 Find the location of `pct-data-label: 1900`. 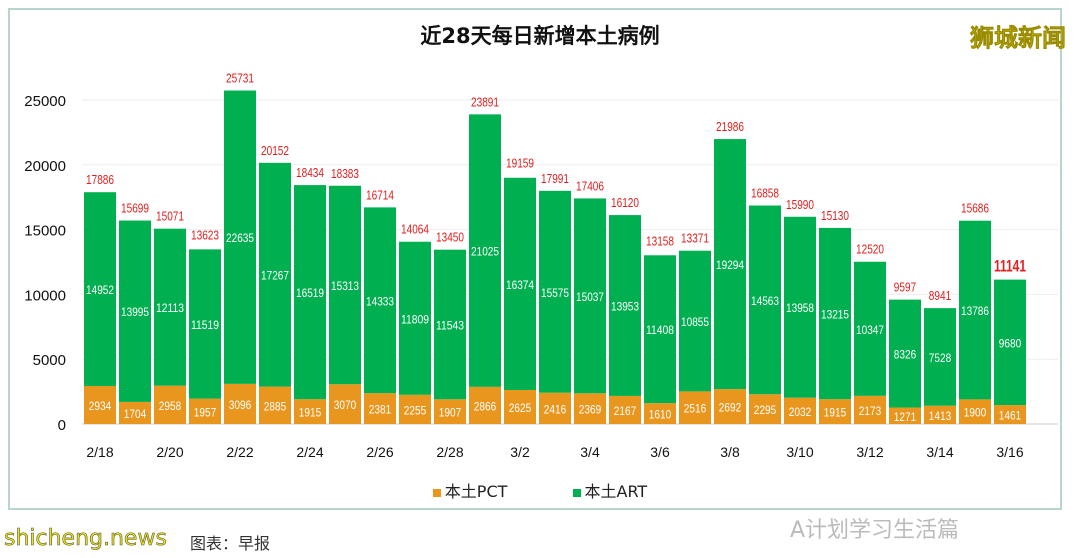

pct-data-label: 1900 is located at coordinates (975, 413).